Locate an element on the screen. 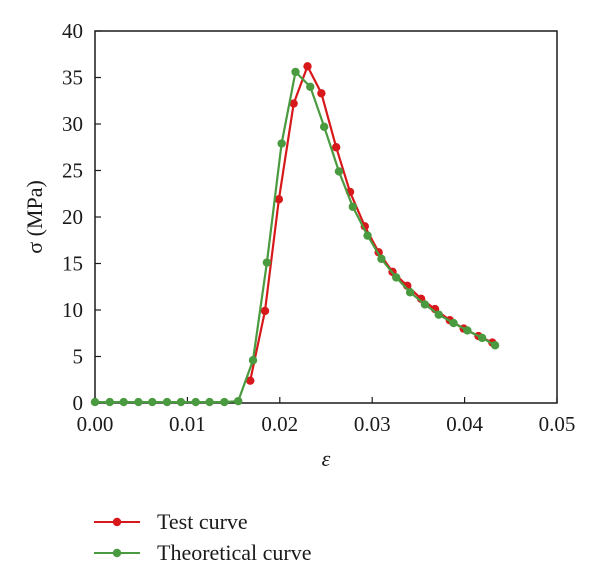 The width and height of the screenshot is (600, 583). y-tick-label: 20 is located at coordinates (72, 217).